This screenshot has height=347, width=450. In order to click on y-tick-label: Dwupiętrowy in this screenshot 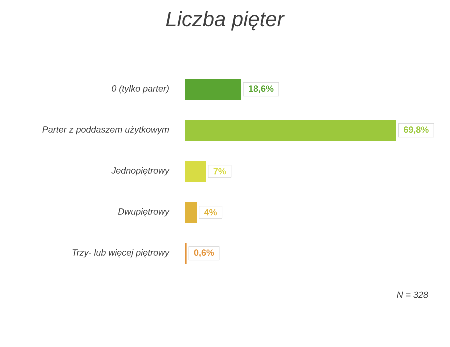, I will do `click(144, 212)`.